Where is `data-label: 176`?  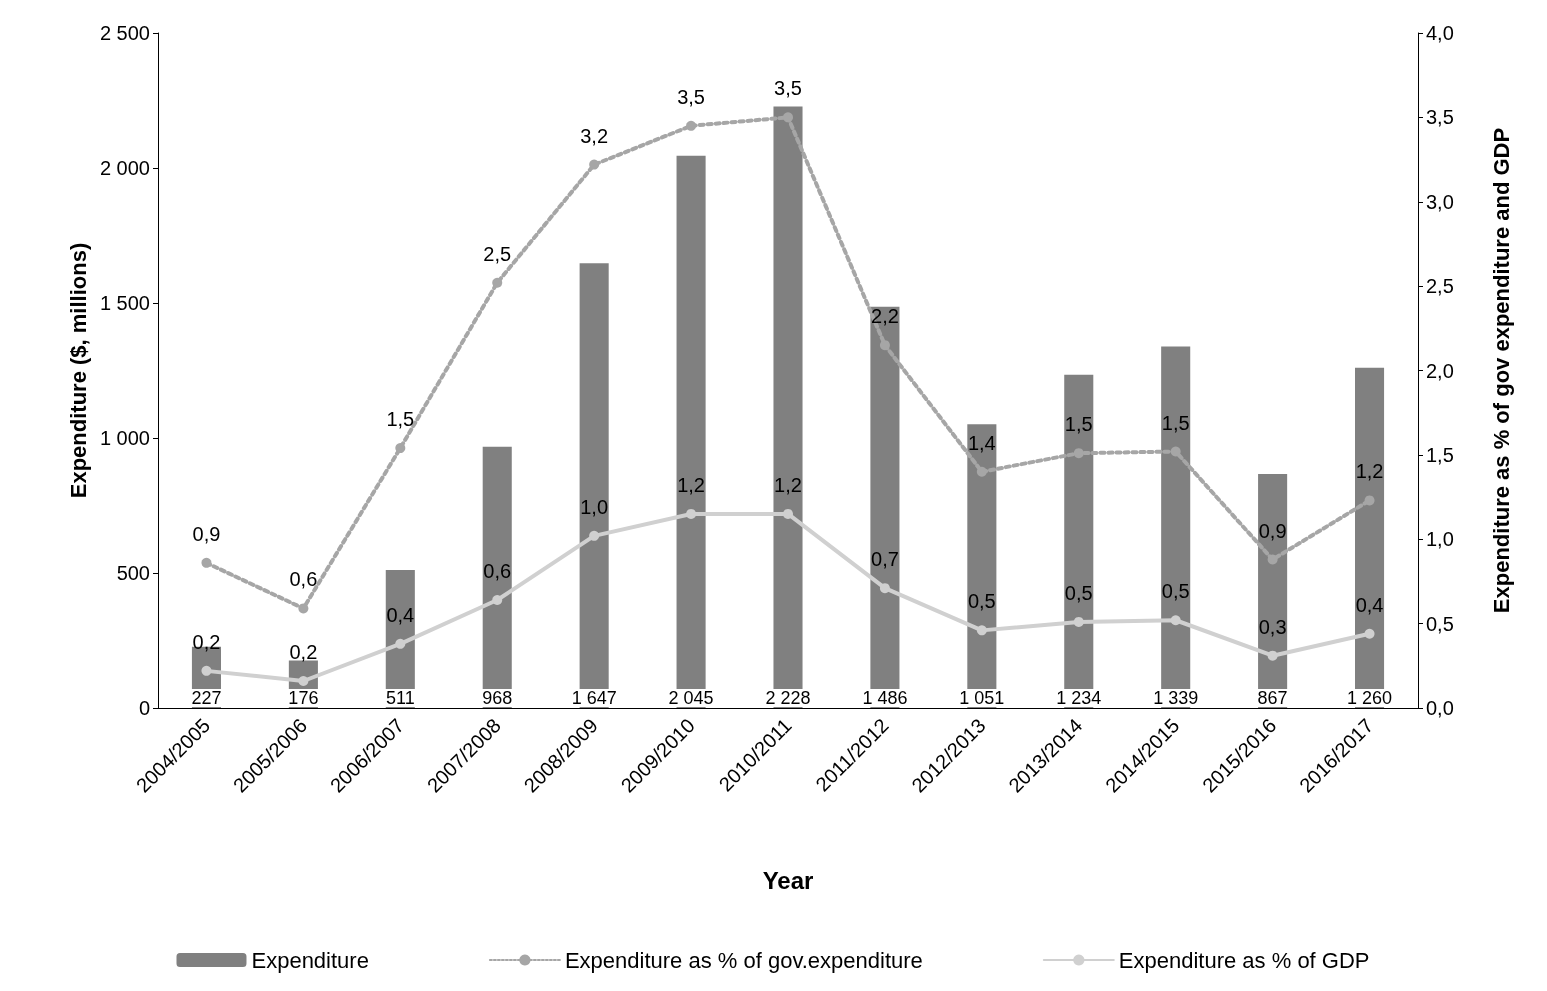 data-label: 176 is located at coordinates (303, 698).